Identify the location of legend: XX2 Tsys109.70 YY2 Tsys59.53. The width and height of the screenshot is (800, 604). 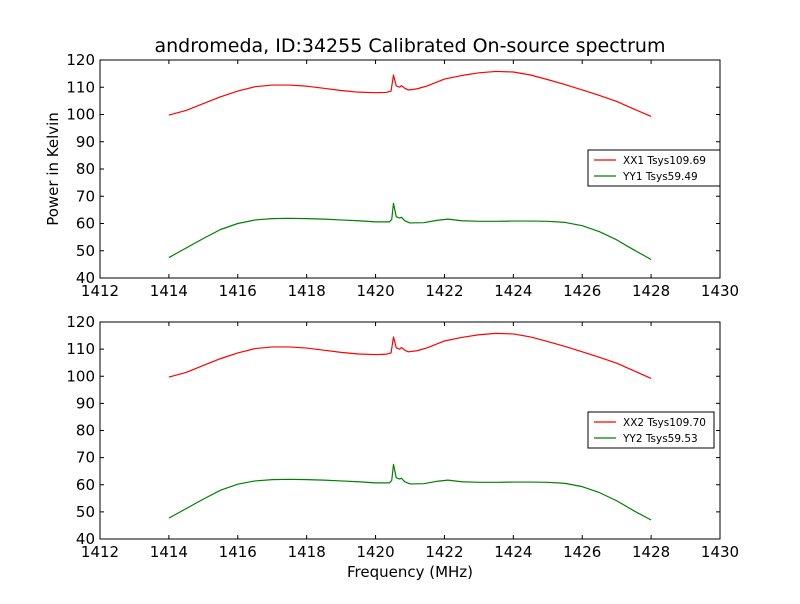
(651, 430).